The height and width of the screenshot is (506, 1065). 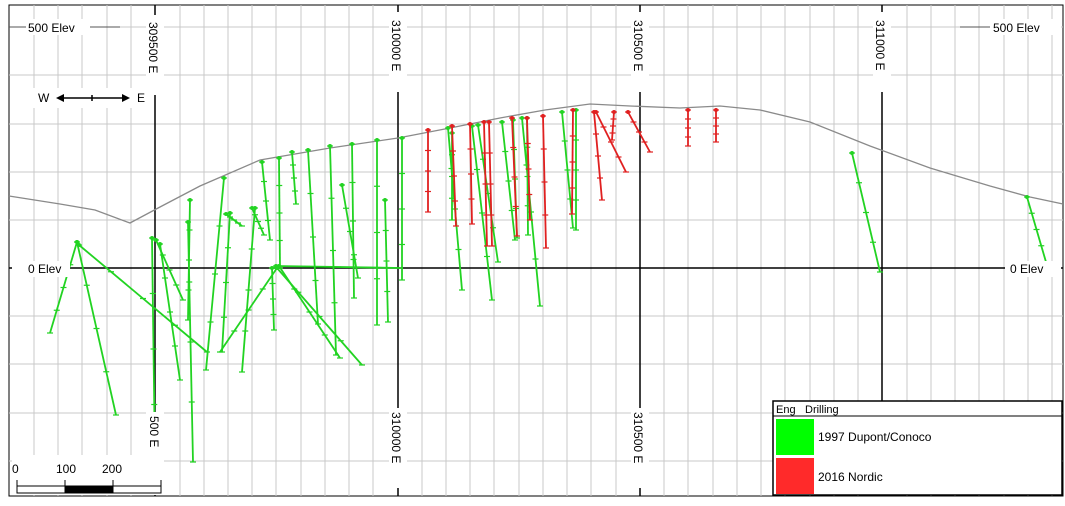 I want to click on elev-label-500-left: 500 Elev, so click(x=51, y=28).